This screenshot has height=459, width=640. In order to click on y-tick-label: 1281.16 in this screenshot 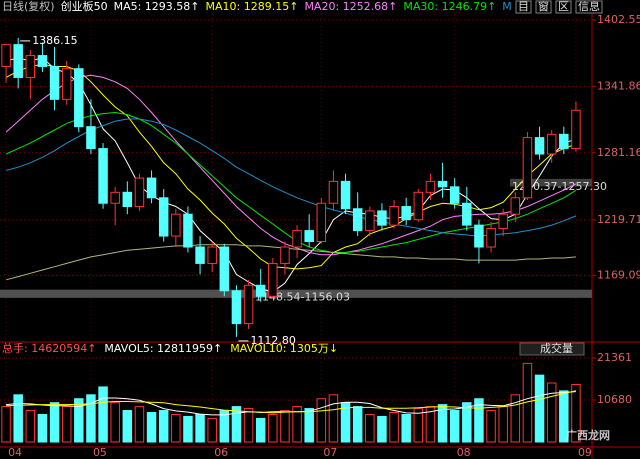, I will do `click(618, 152)`.